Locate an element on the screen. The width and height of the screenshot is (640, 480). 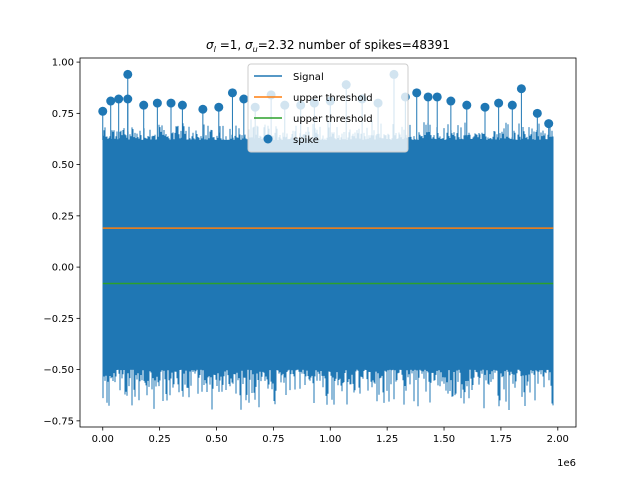
legend-spike-swatch is located at coordinates (268, 139).